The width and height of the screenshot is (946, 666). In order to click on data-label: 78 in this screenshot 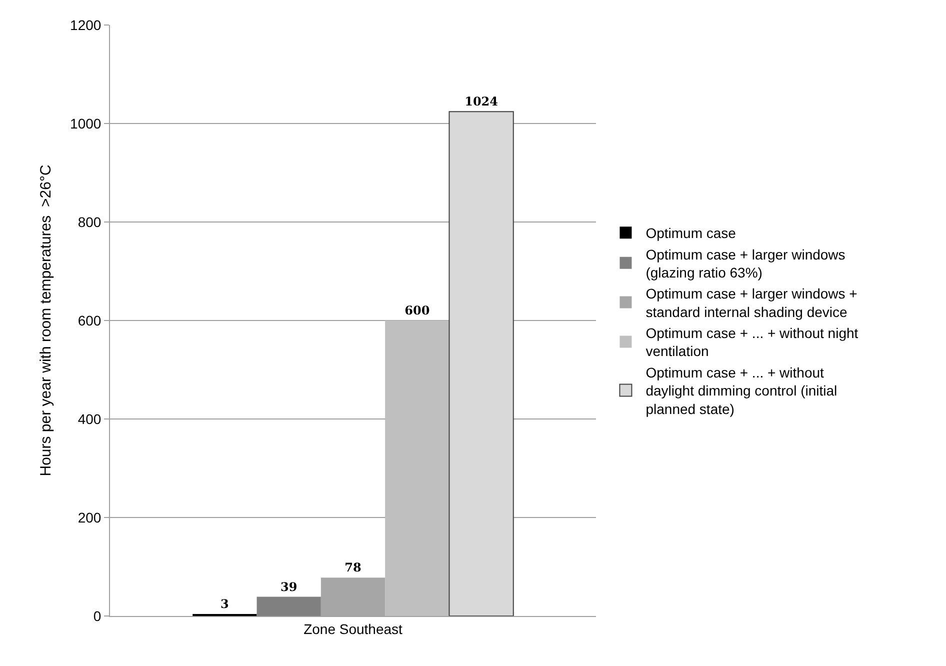, I will do `click(353, 567)`.